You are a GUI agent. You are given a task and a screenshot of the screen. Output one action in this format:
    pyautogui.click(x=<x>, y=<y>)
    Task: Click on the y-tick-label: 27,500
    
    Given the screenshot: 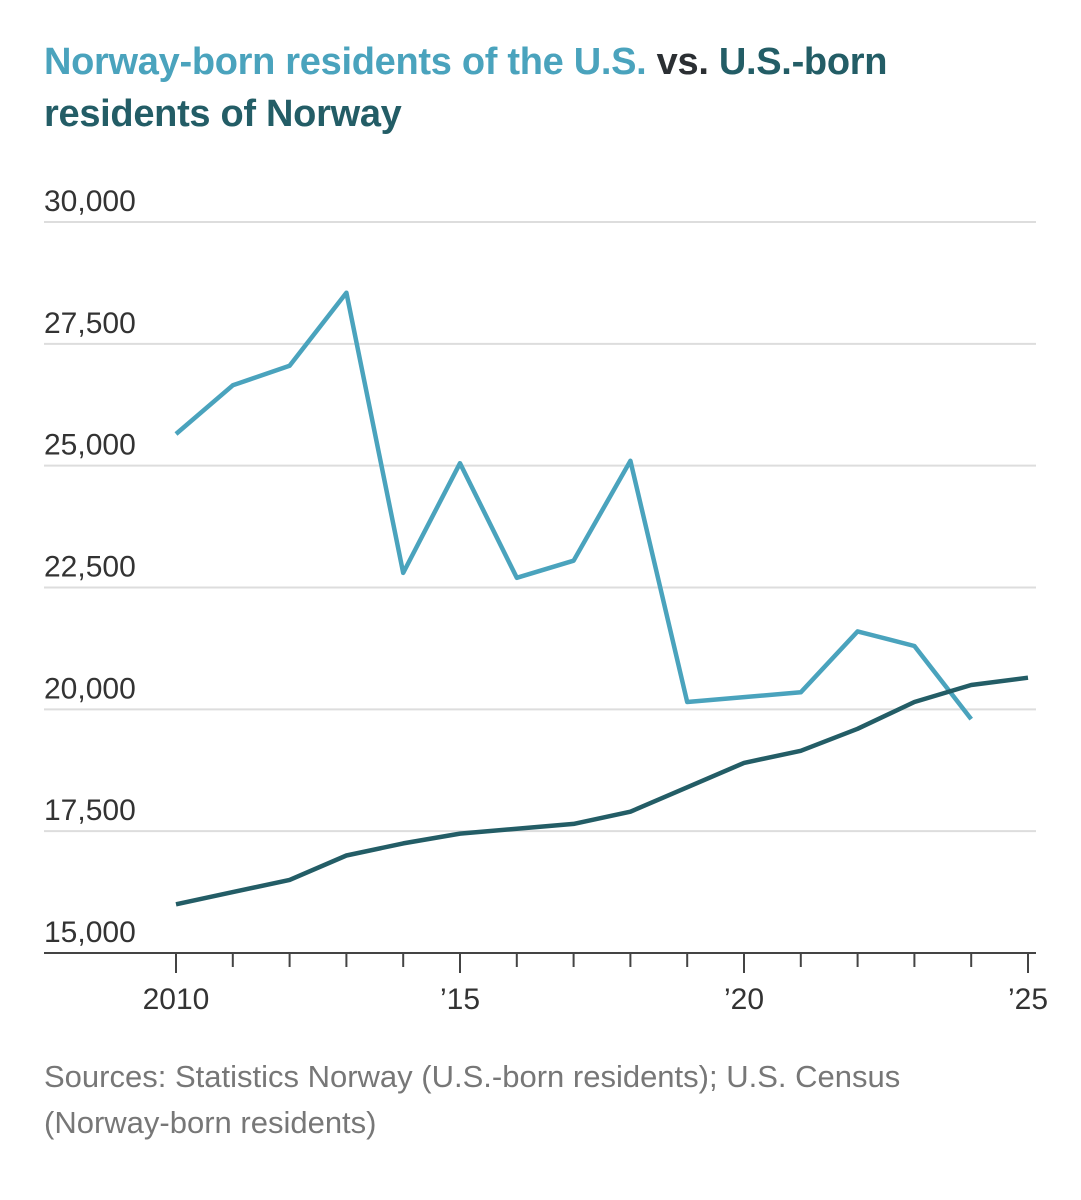 What is the action you would take?
    pyautogui.click(x=90, y=323)
    